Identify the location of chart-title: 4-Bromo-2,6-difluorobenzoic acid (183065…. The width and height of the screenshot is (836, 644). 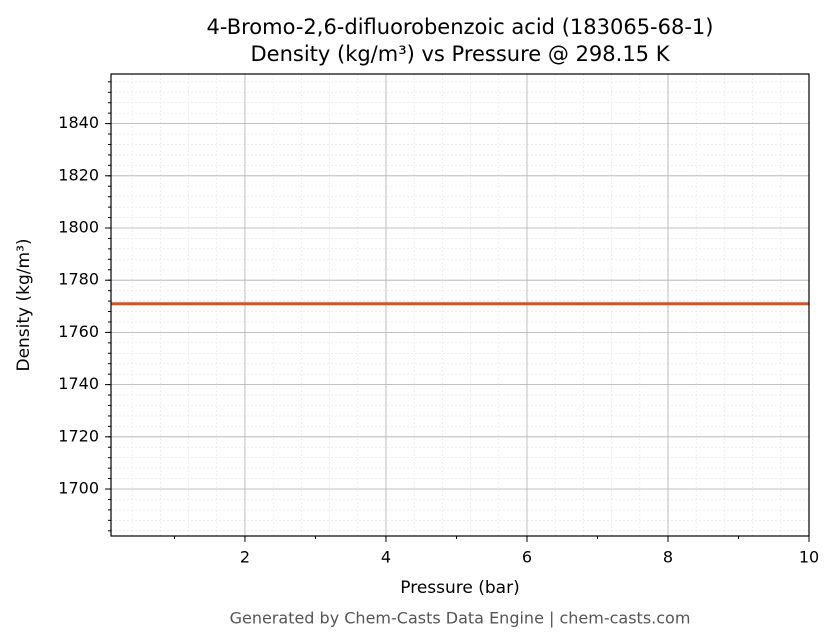
(460, 27).